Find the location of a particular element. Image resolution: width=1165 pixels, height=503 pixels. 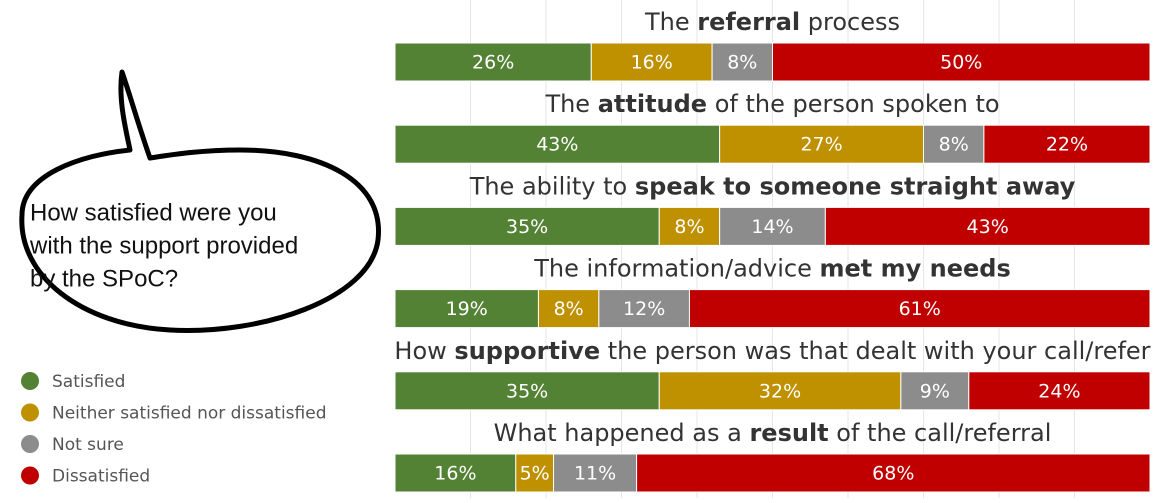

annotation-line: with the support provided is located at coordinates (163, 245).